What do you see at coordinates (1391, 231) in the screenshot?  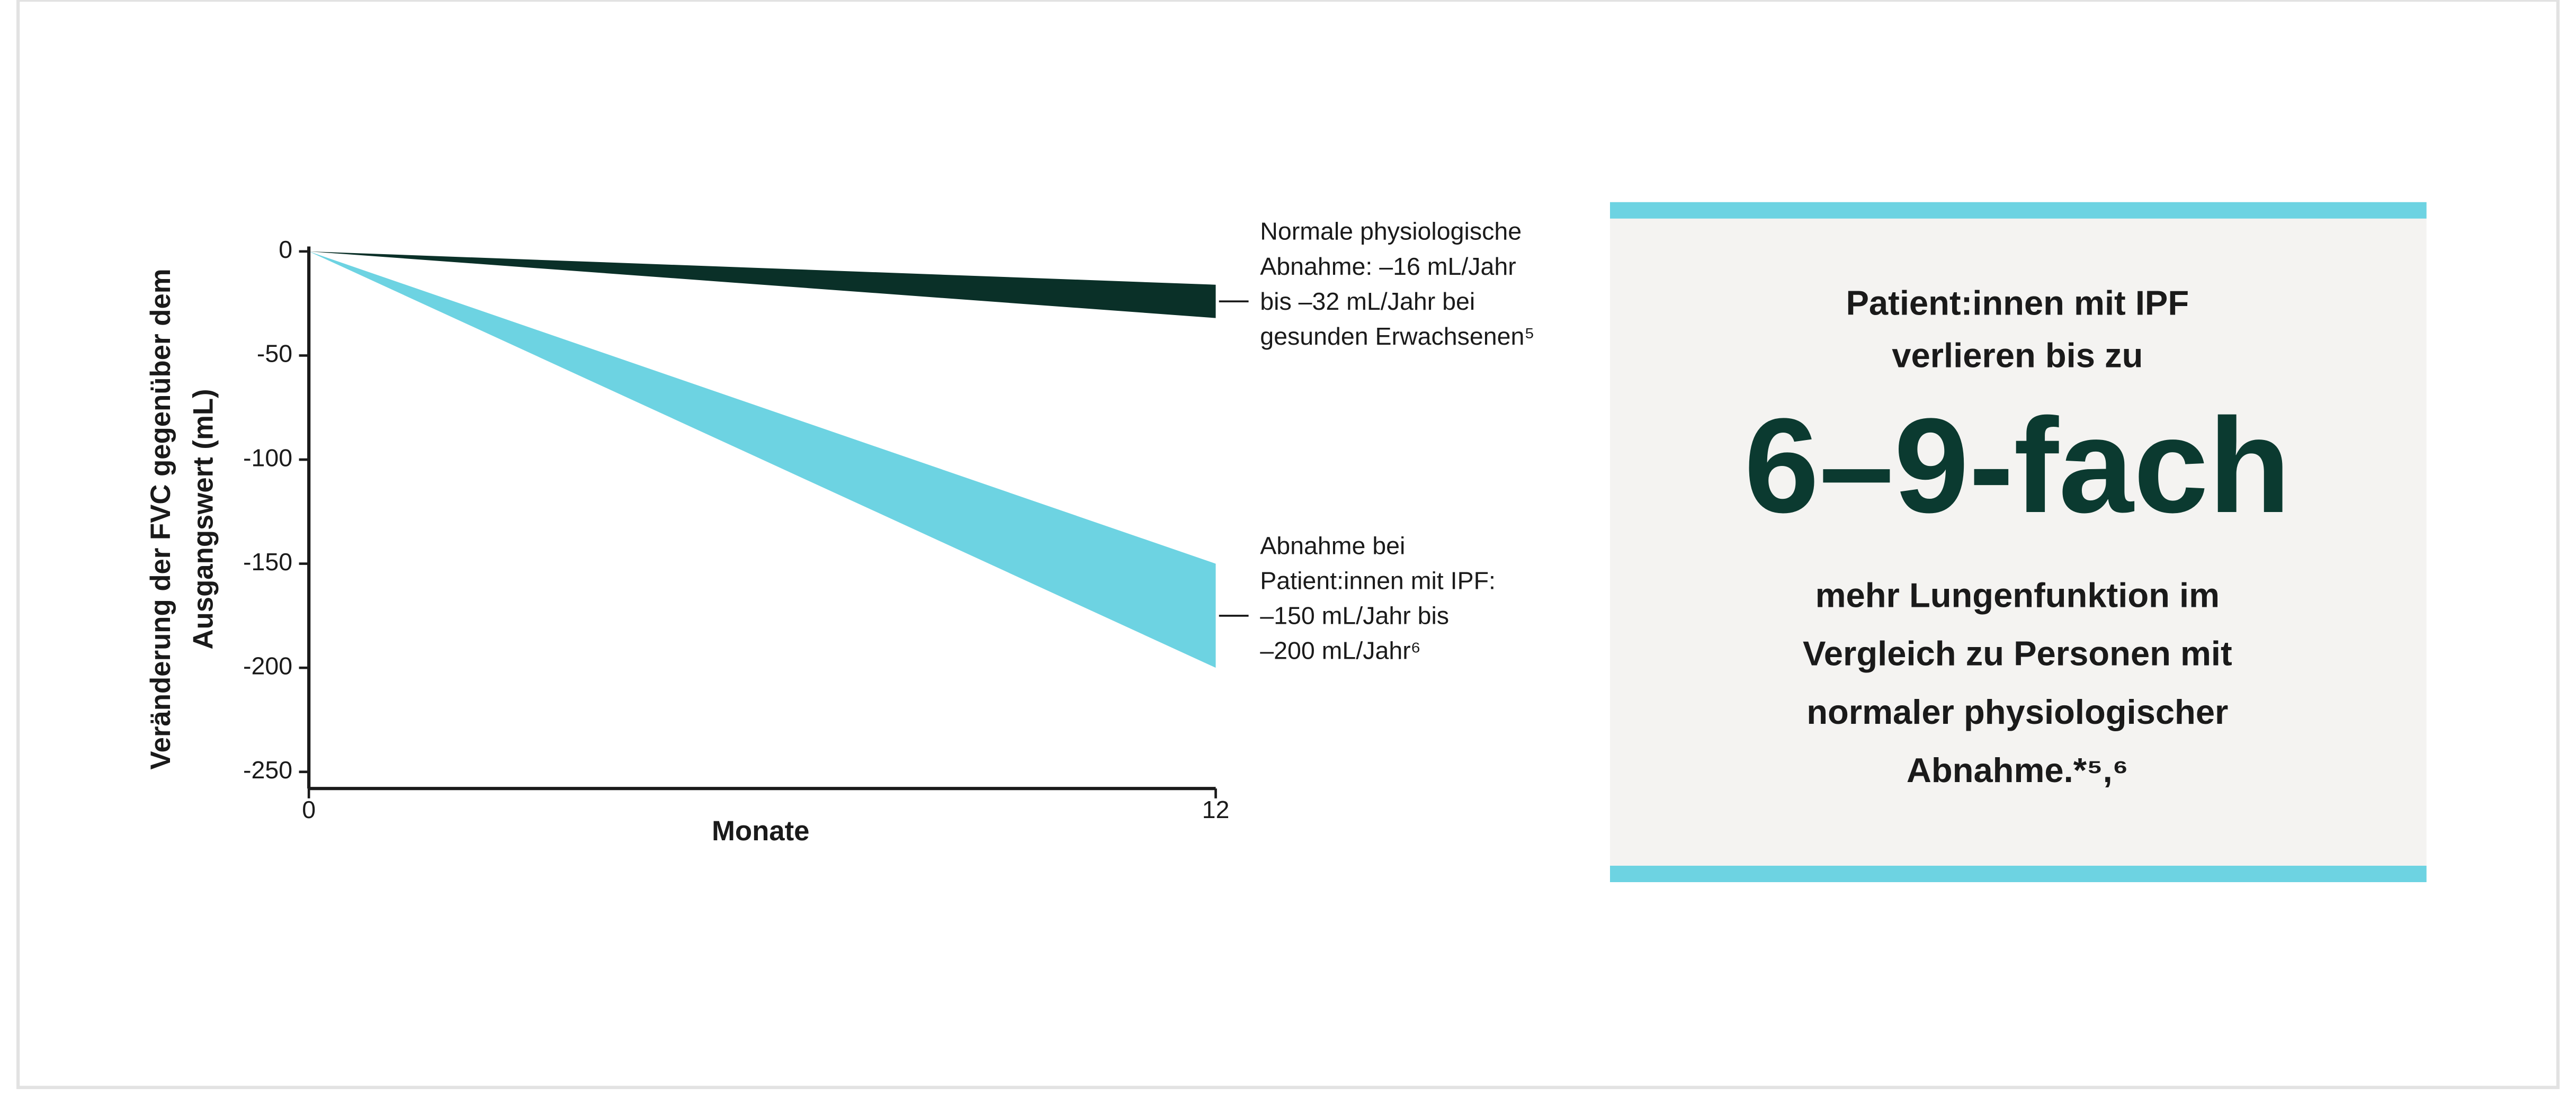 I see `annotation-text: Normale physiologische` at bounding box center [1391, 231].